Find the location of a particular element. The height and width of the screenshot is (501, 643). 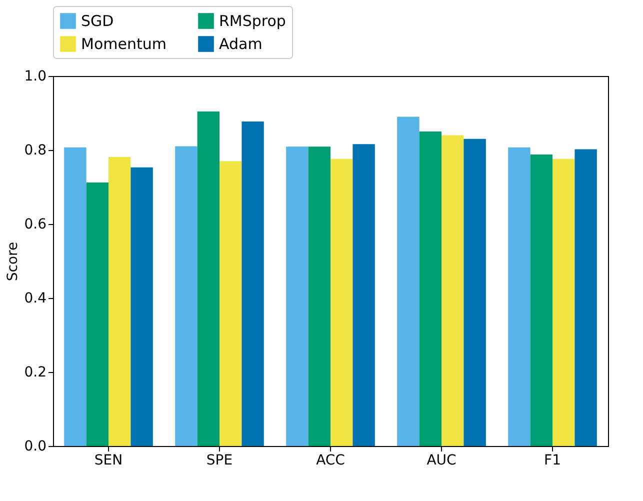

x-tick-label: SPE is located at coordinates (219, 460).